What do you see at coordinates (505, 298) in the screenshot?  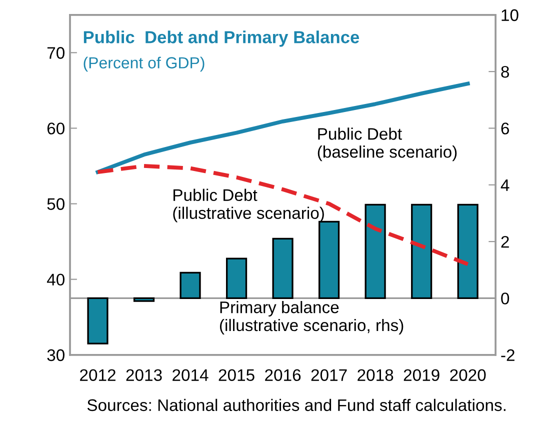 I see `y2-tick-label: 0` at bounding box center [505, 298].